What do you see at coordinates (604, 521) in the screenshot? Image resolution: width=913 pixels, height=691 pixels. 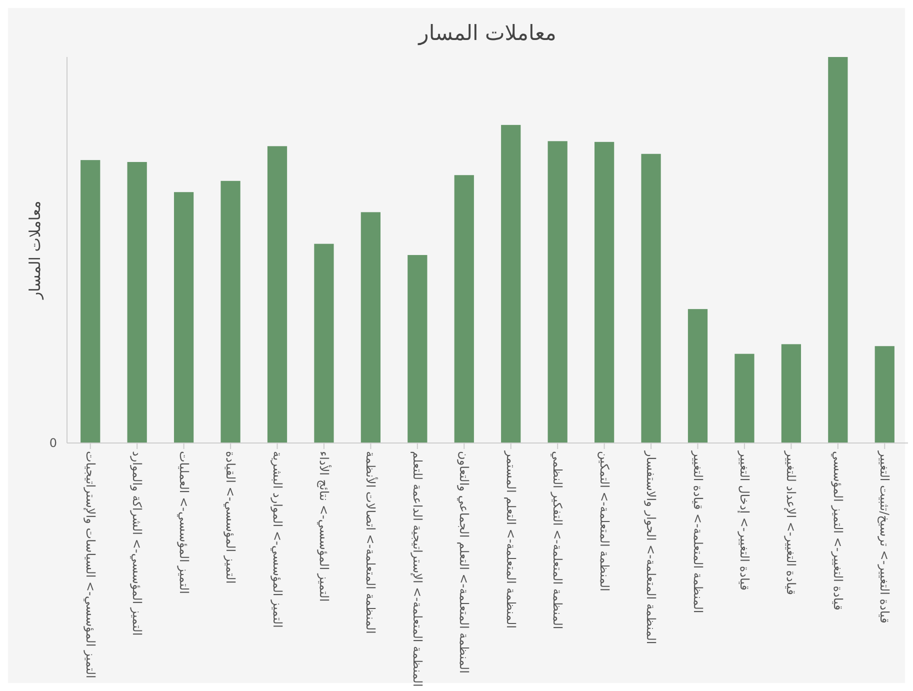 I see `x-tick-label: المنظمة المتعلمة-> التمكين` at bounding box center [604, 521].